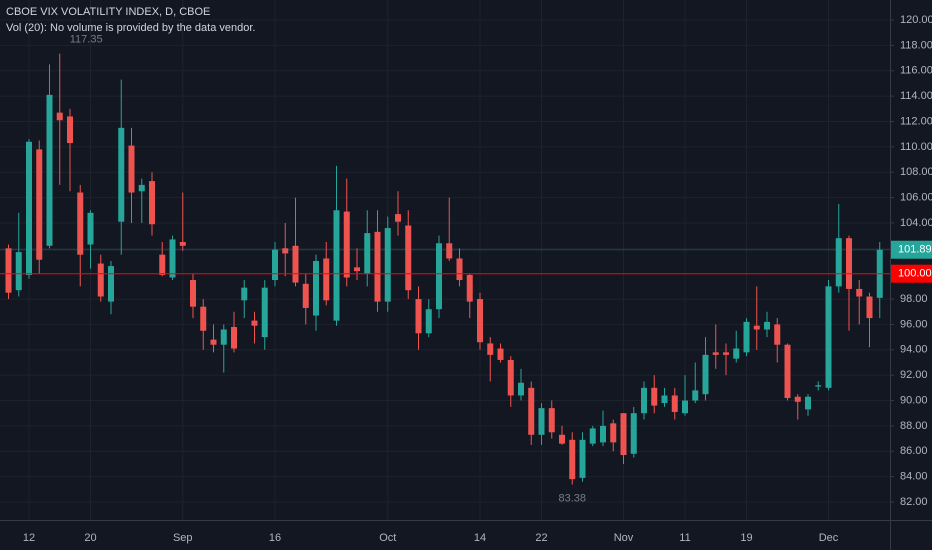 The image size is (932, 550). I want to click on x-tick-label: Dec, so click(829, 538).